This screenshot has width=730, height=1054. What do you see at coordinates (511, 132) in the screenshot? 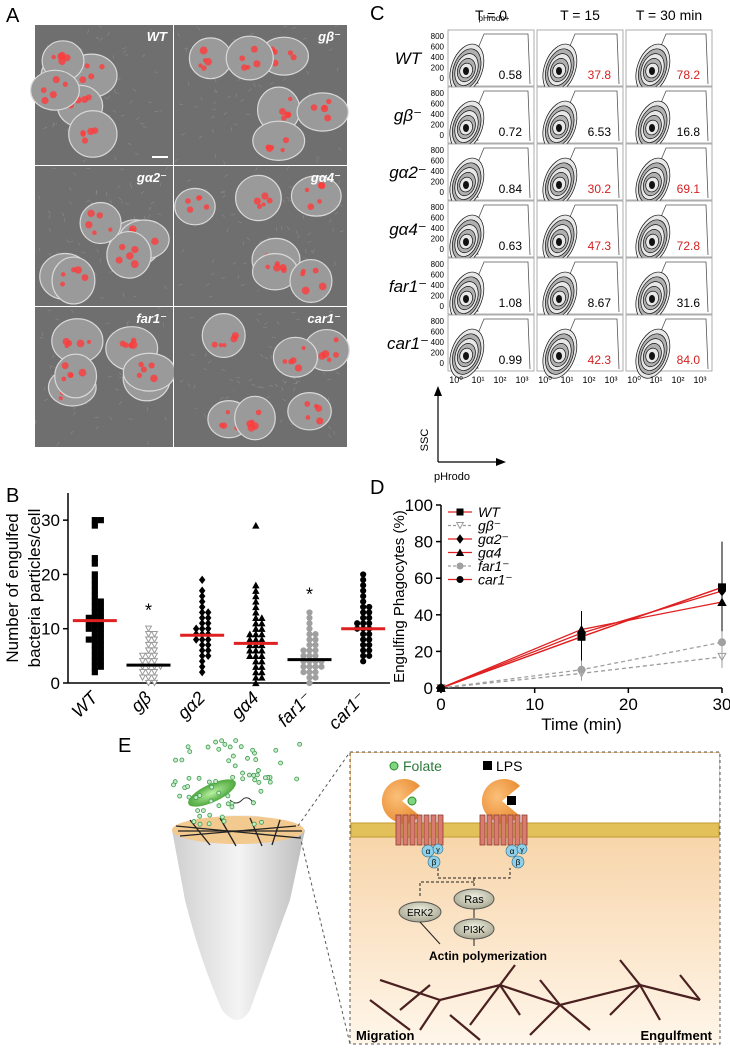
I see `gate-percent: 0.72` at bounding box center [511, 132].